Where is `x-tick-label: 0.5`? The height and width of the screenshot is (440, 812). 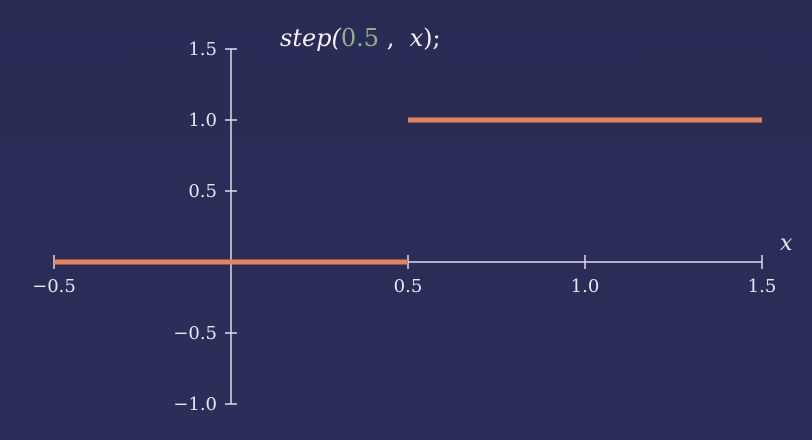 x-tick-label: 0.5 is located at coordinates (408, 286).